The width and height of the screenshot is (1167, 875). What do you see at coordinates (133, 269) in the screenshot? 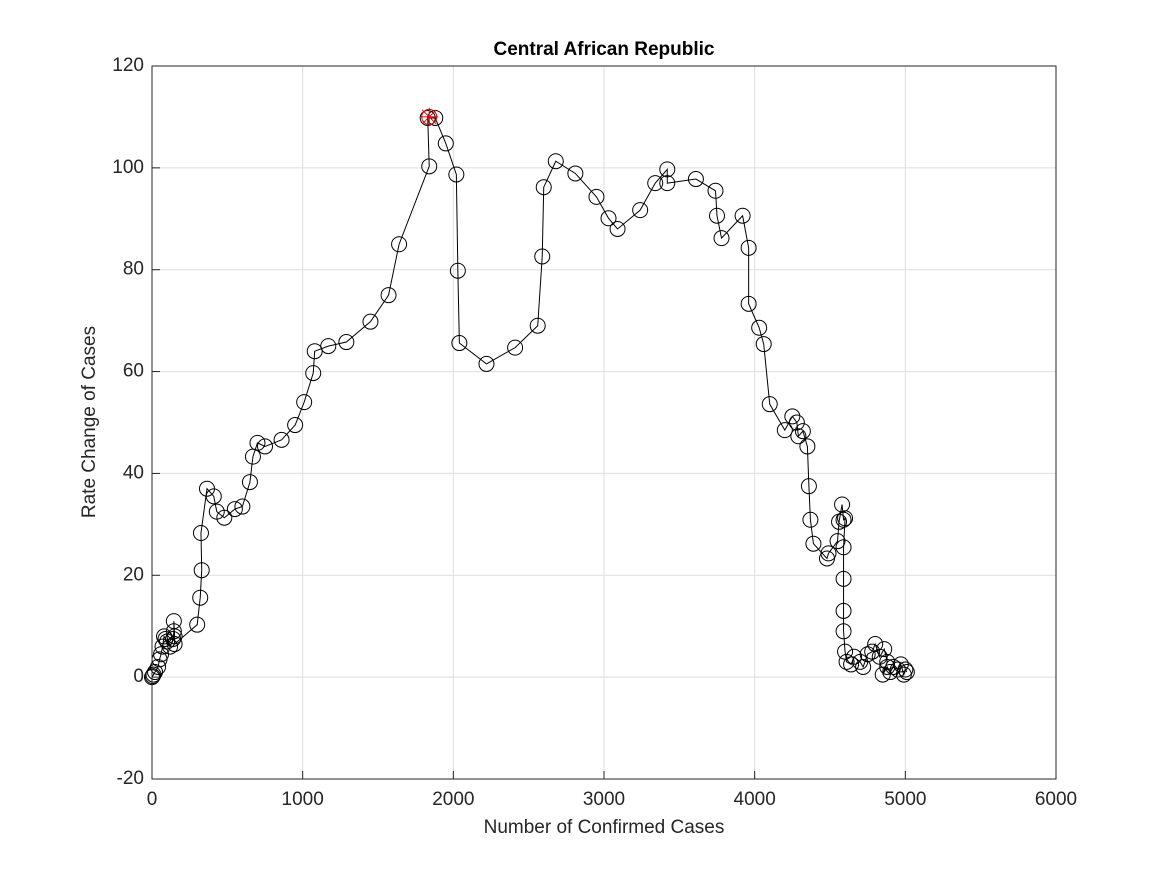
I see `y-tick-label: 80` at bounding box center [133, 269].